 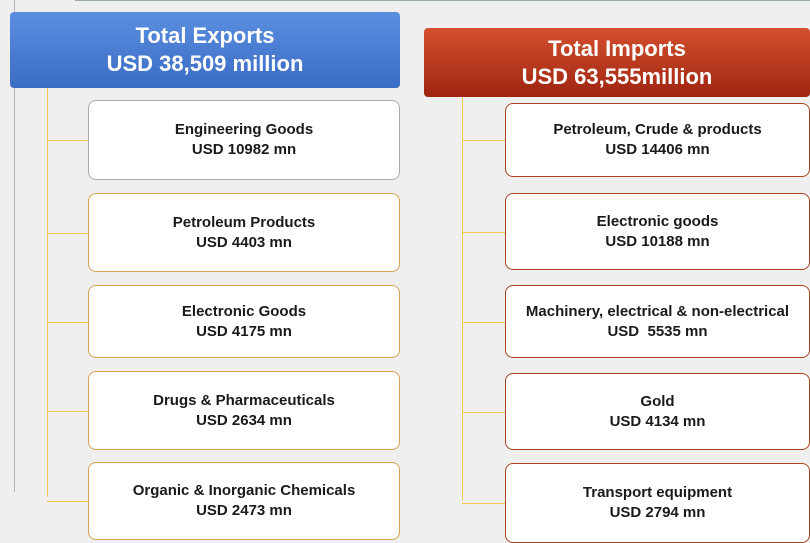 I want to click on imports-amount: USD 63,555million, so click(x=617, y=76).